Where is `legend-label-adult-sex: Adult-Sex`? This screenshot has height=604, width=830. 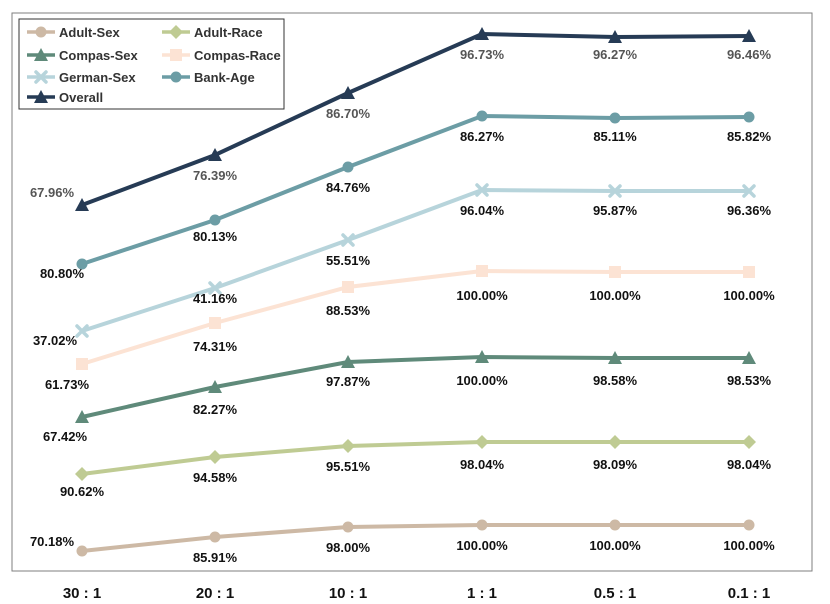 legend-label-adult-sex: Adult-Sex is located at coordinates (89, 32).